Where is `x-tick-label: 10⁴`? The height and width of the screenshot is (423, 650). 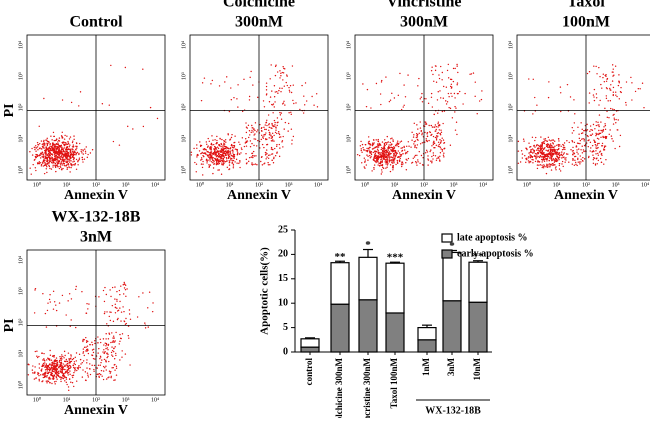
x-tick-label: 10⁴ is located at coordinates (645, 185).